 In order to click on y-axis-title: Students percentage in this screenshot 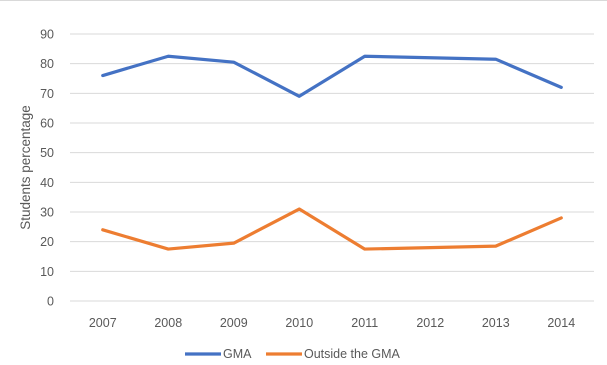, I will do `click(25, 167)`.